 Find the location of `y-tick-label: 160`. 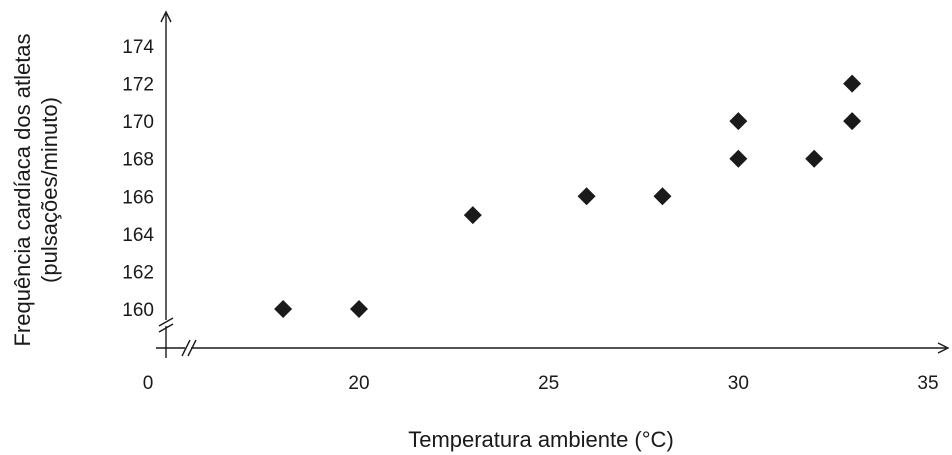

y-tick-label: 160 is located at coordinates (138, 310).